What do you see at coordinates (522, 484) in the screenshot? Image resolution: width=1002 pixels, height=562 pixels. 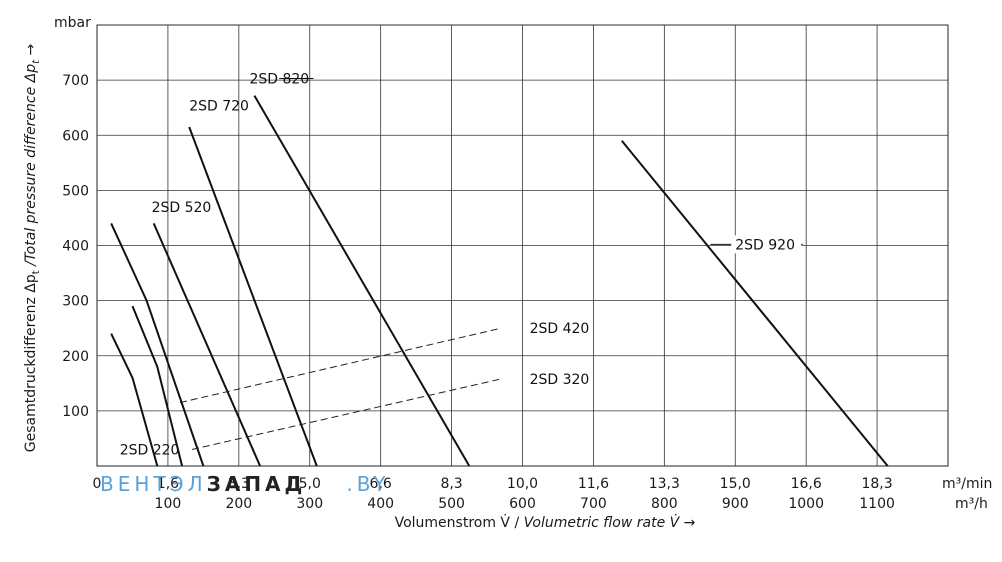 I see `x-tick-min-600: 10,0` at bounding box center [522, 484].